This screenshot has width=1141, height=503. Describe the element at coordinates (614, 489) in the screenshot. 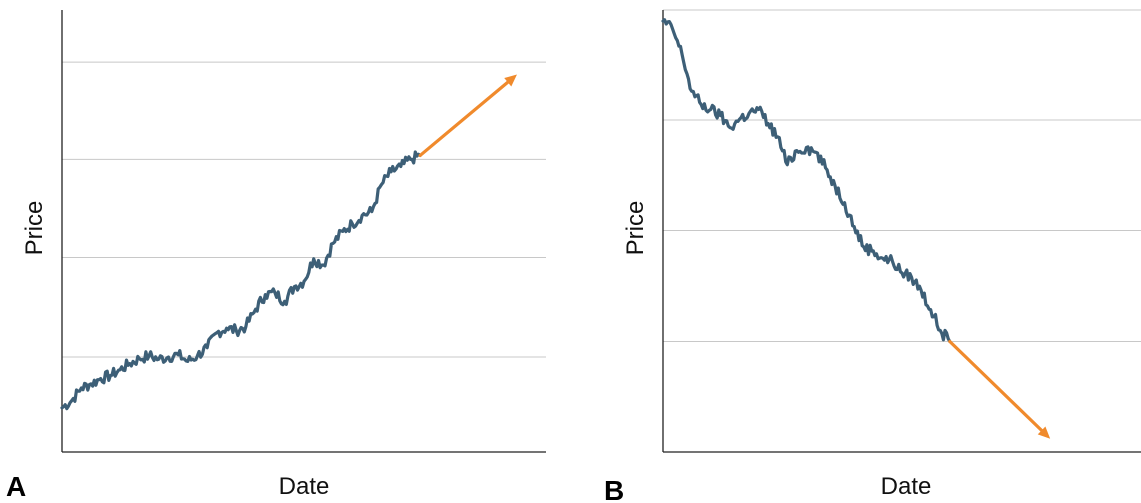

I see `panel-label-b: B` at that location.